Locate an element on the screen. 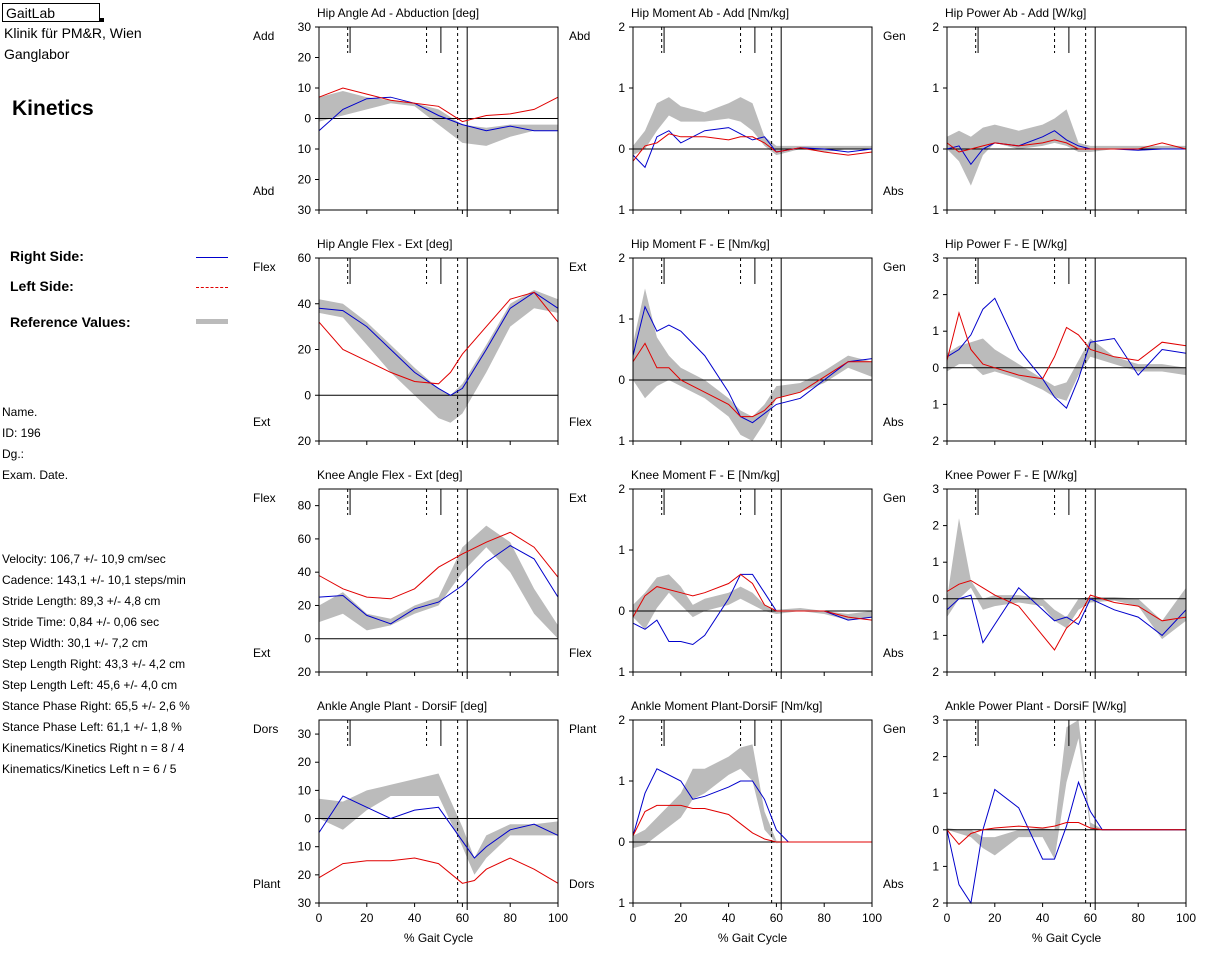 The height and width of the screenshot is (955, 1218). y-tick-label: 30 is located at coordinates (305, 734).